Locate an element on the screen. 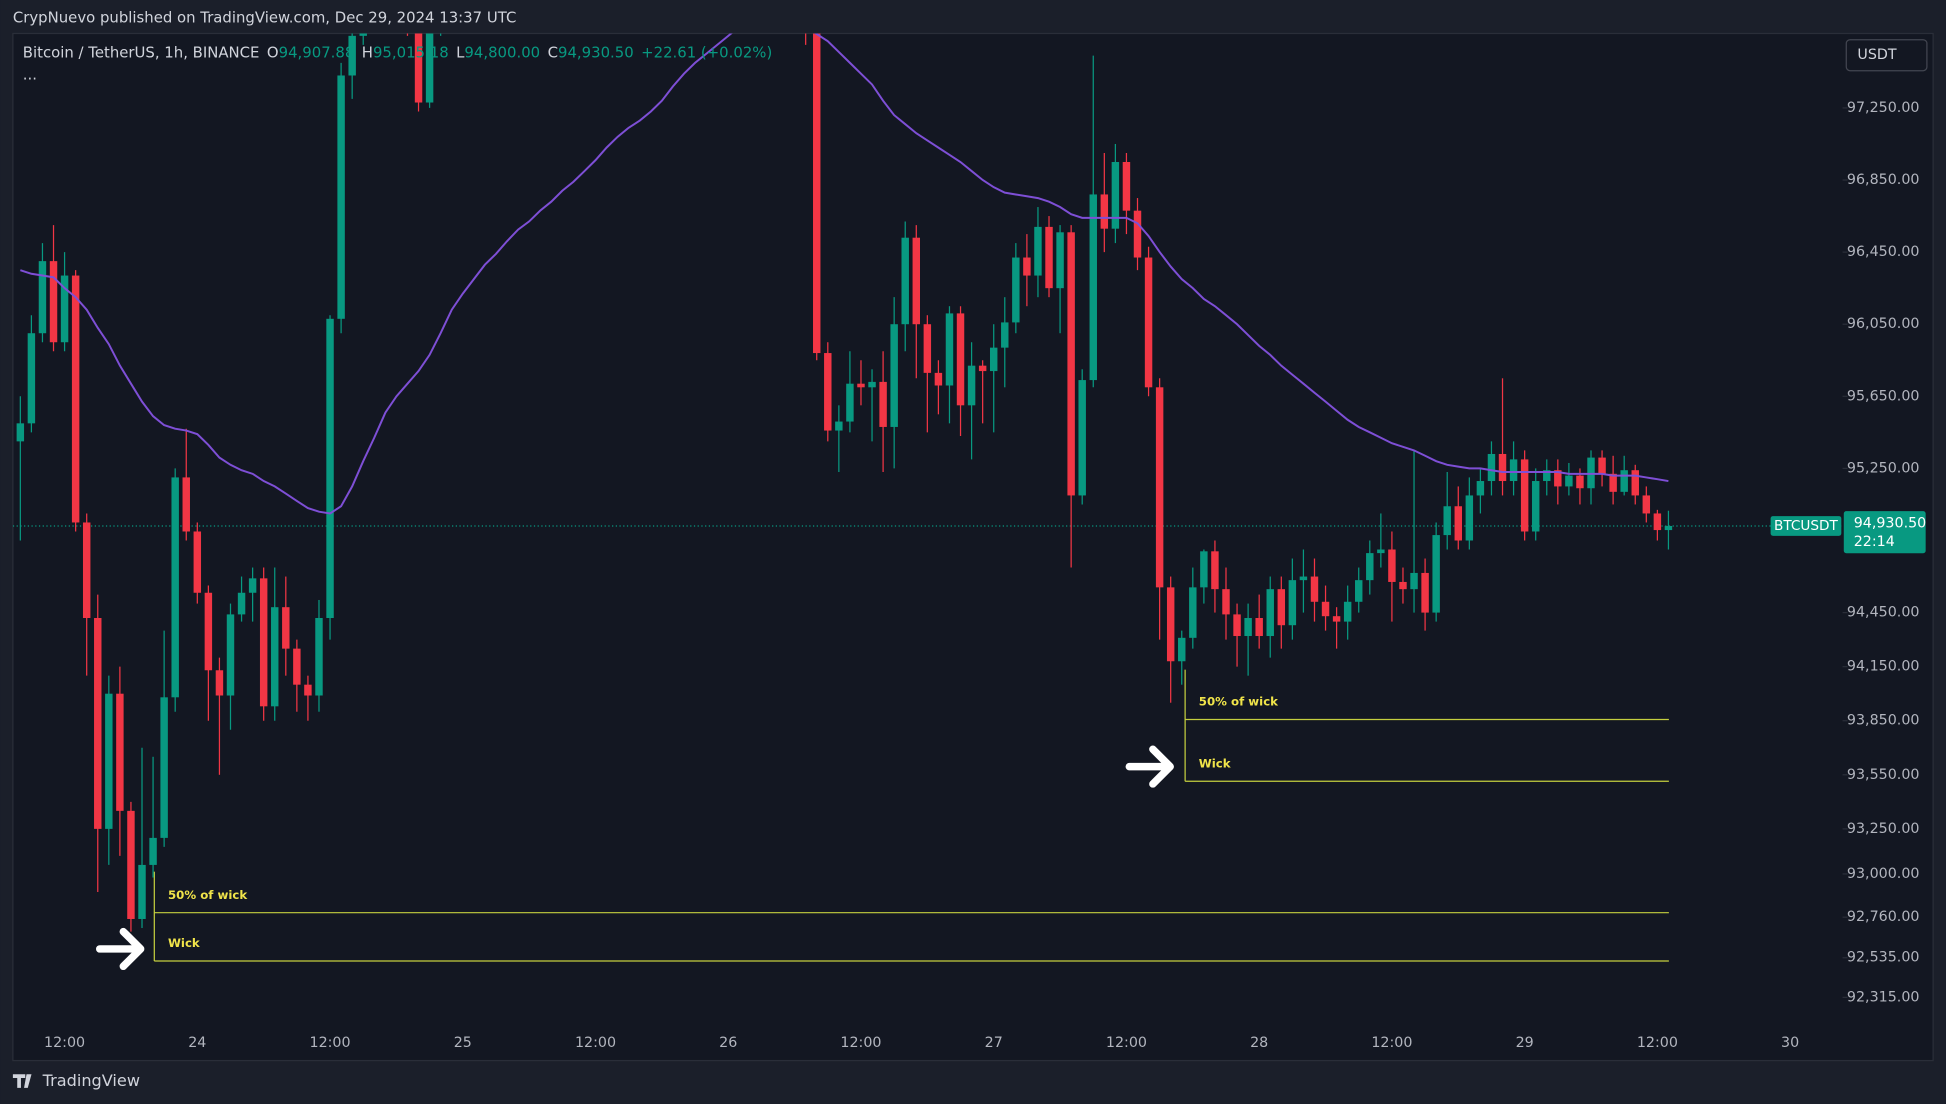 This screenshot has width=1946, height=1104. y-tick-label: 92,760.00 is located at coordinates (1883, 917).